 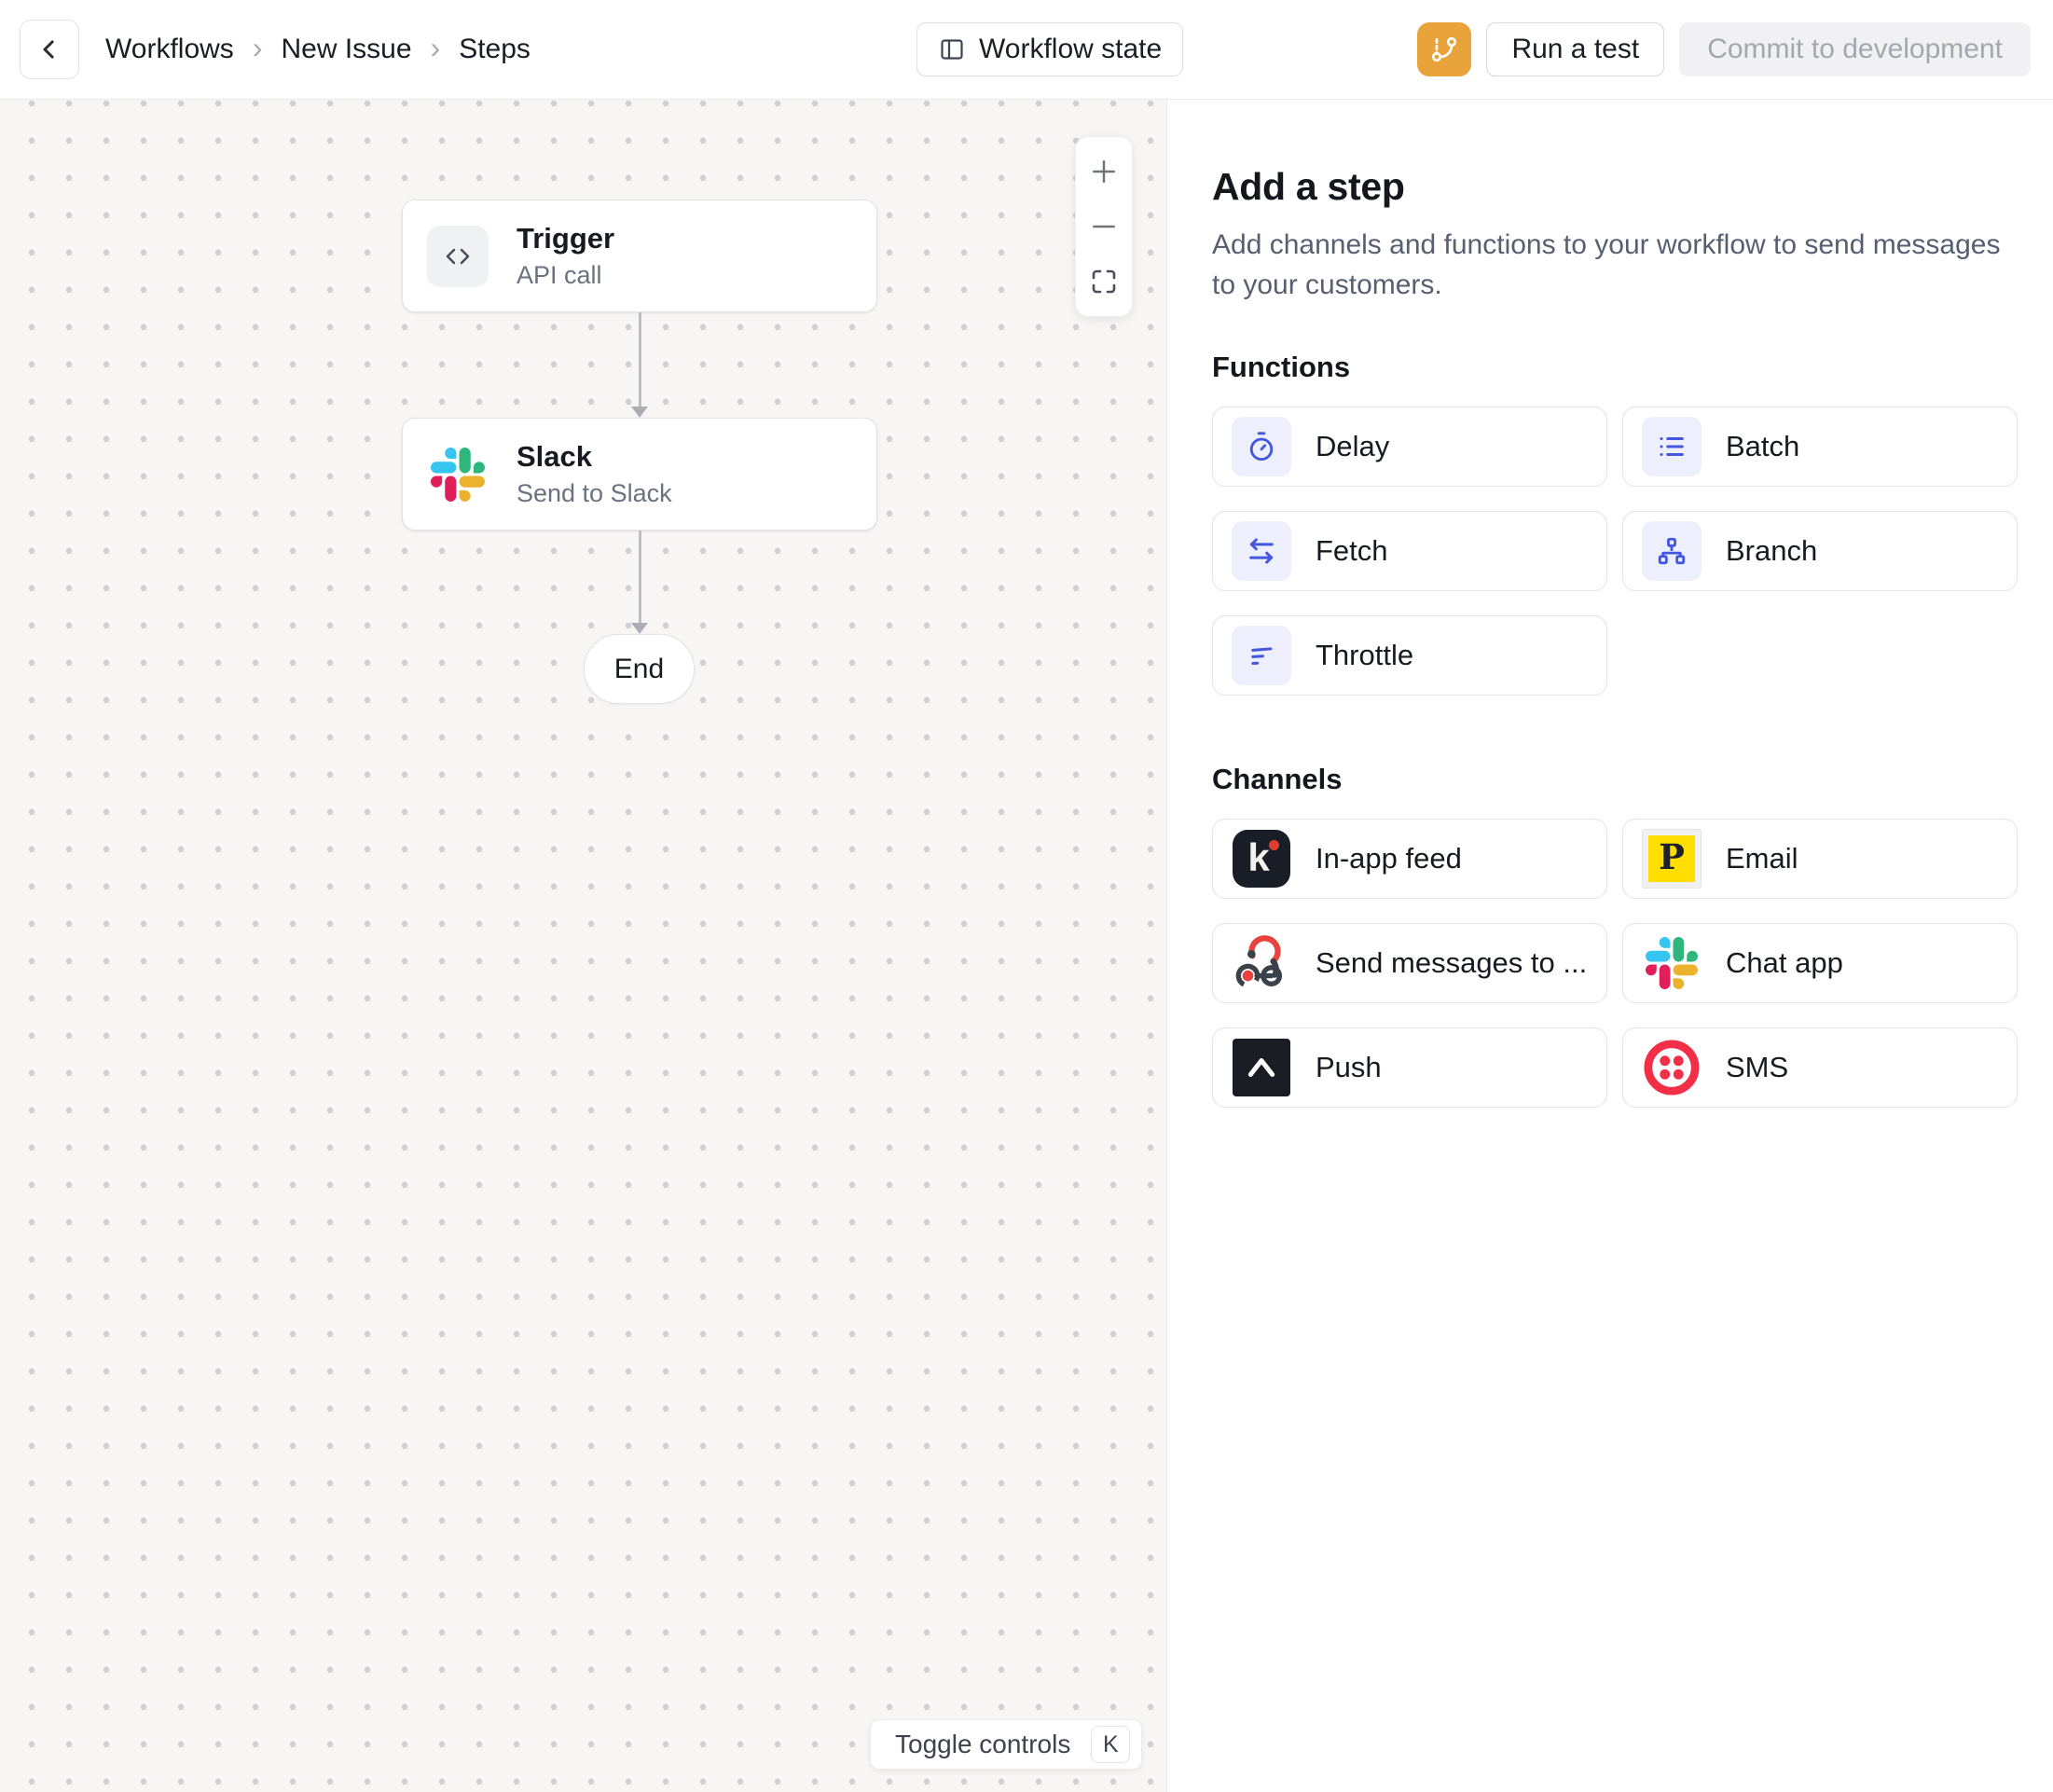 I want to click on zoom-in-button, so click(x=1104, y=171).